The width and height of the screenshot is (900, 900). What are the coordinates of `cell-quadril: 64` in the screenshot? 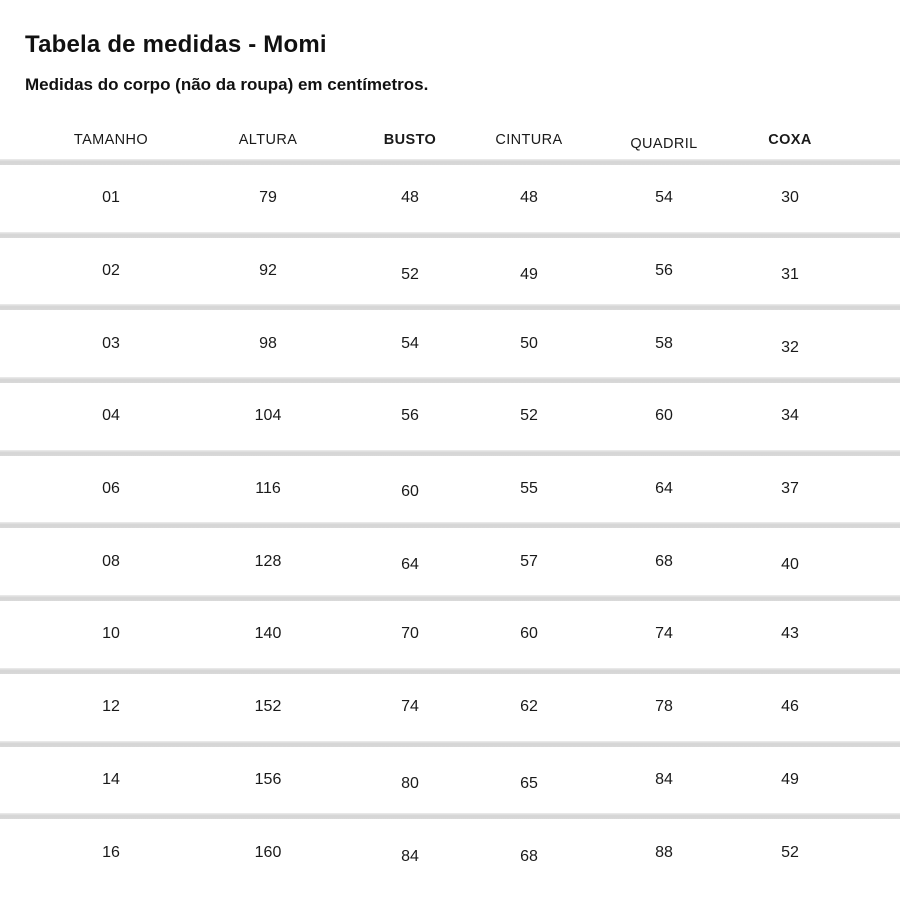 It's located at (664, 489).